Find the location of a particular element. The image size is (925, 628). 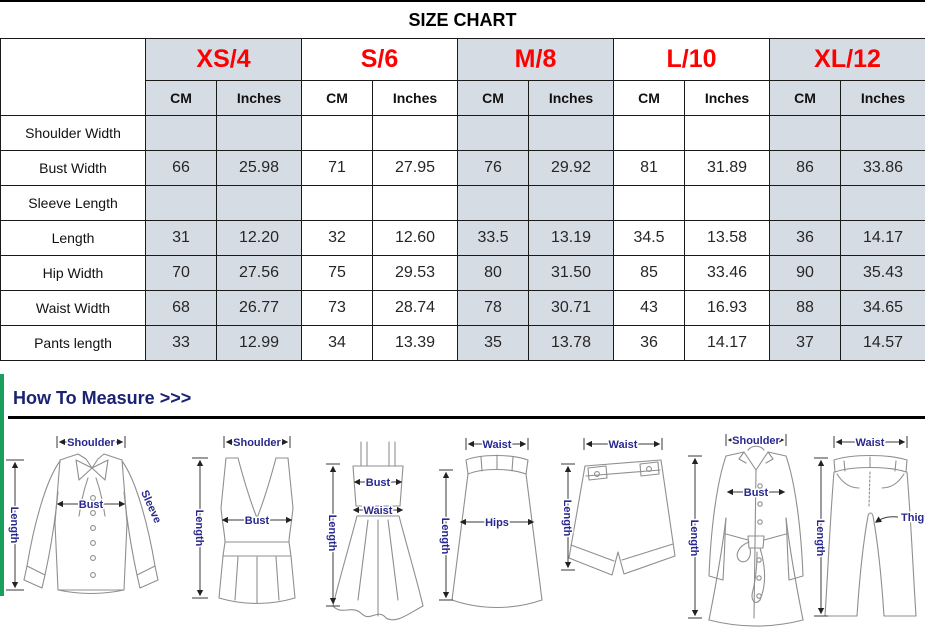

value-cell: 31.89 is located at coordinates (727, 168).